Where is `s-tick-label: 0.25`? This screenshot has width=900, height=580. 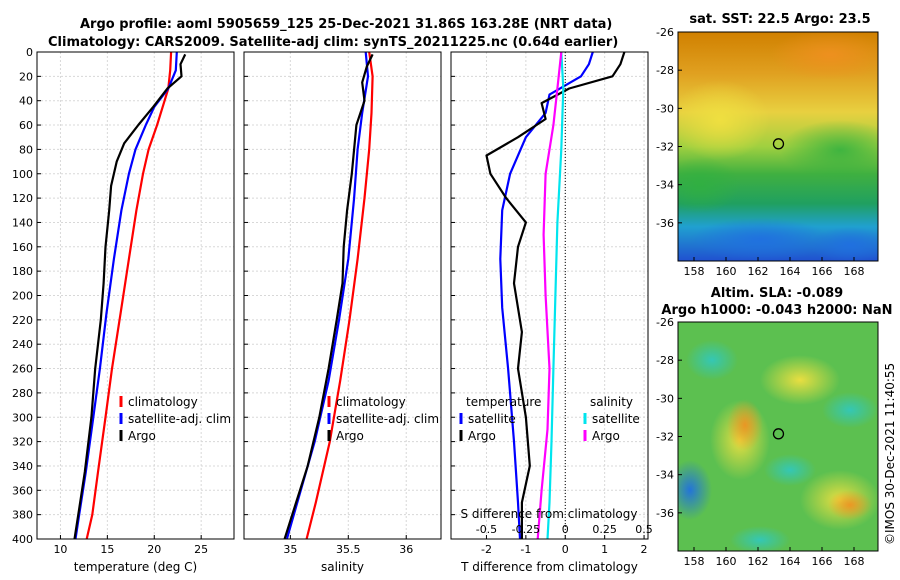
s-tick-label: 0.25 is located at coordinates (604, 529).